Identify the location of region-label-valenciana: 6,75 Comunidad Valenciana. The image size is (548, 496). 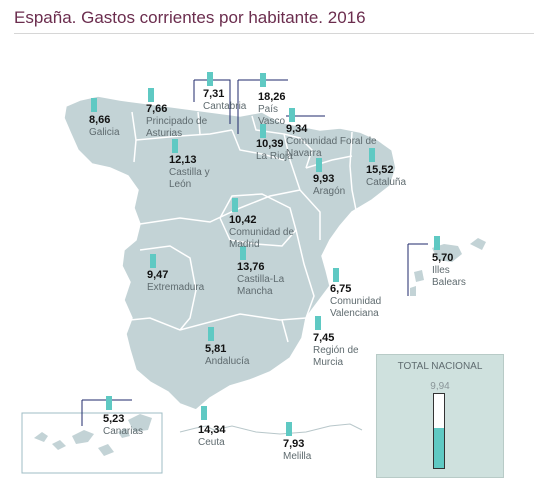
(360, 301).